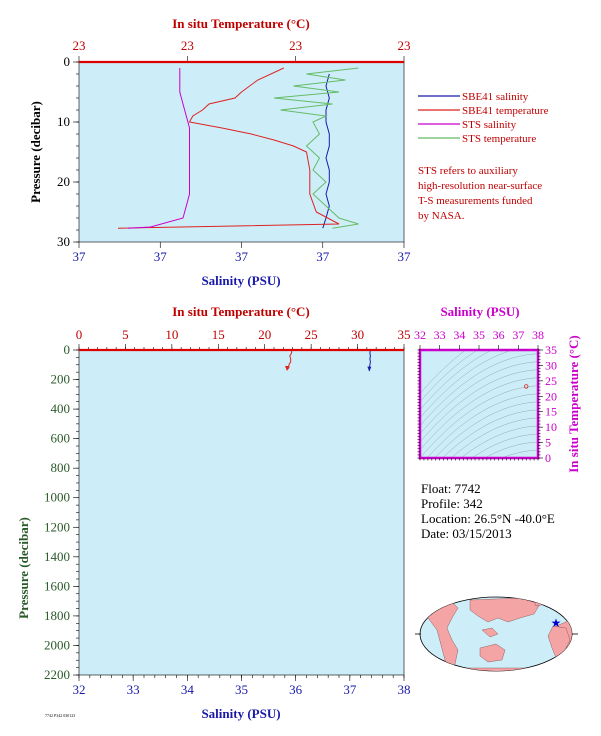 The image size is (601, 736). Describe the element at coordinates (61, 438) in the screenshot. I see `full-chart-pressure-tick-label: 600` at that location.